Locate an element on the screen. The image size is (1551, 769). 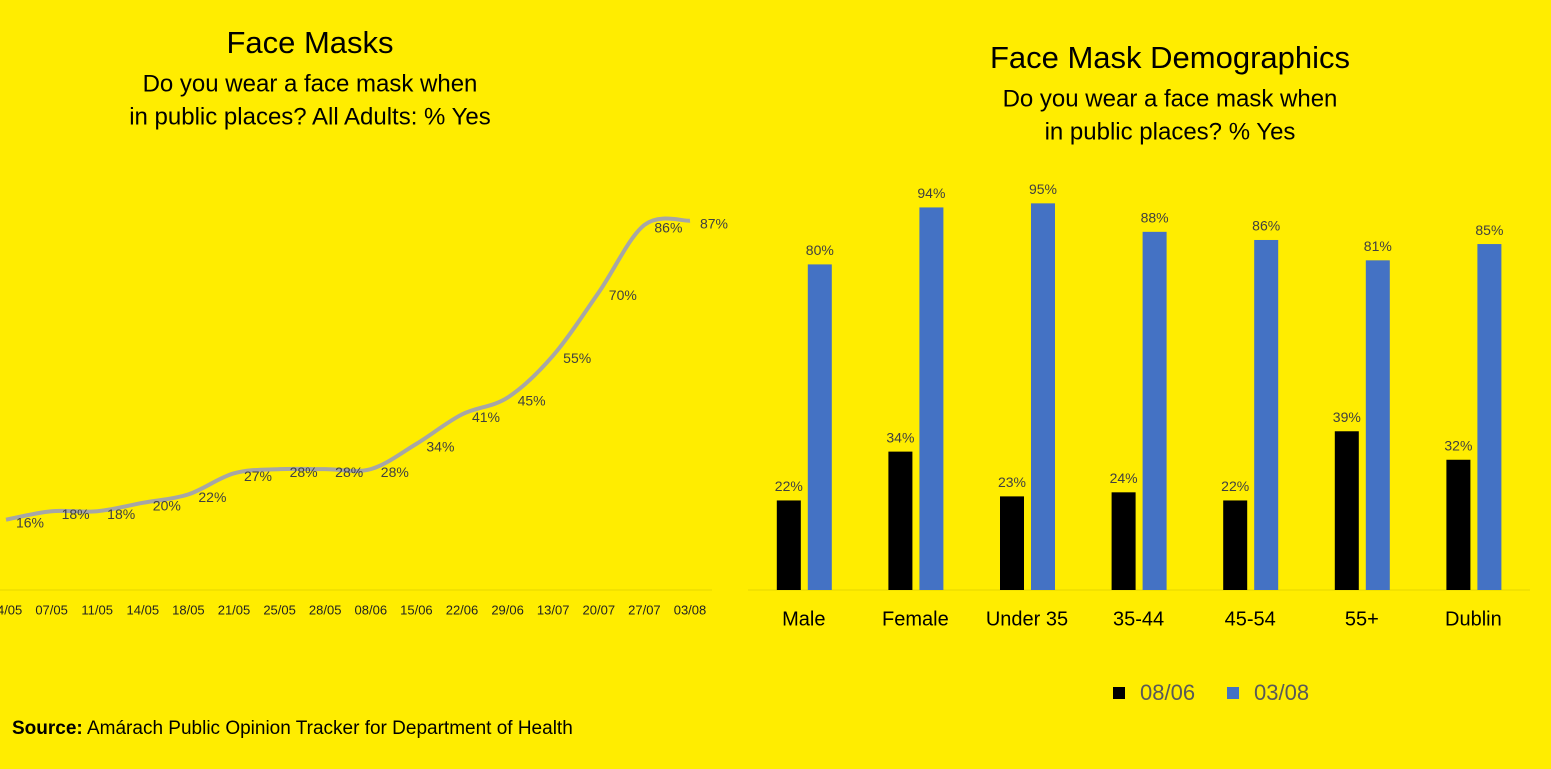
chart-subtitle: in public places? % Yes is located at coordinates (1170, 131).